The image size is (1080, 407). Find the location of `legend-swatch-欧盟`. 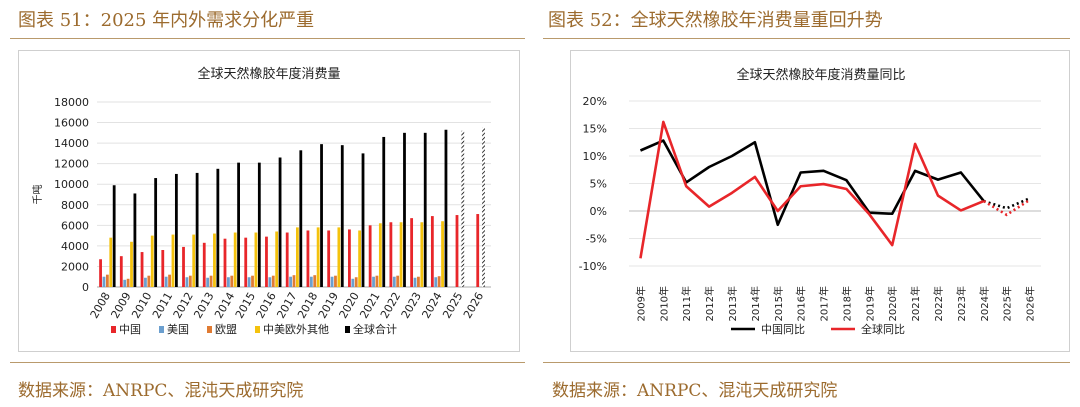

legend-swatch-欧盟 is located at coordinates (209, 329).